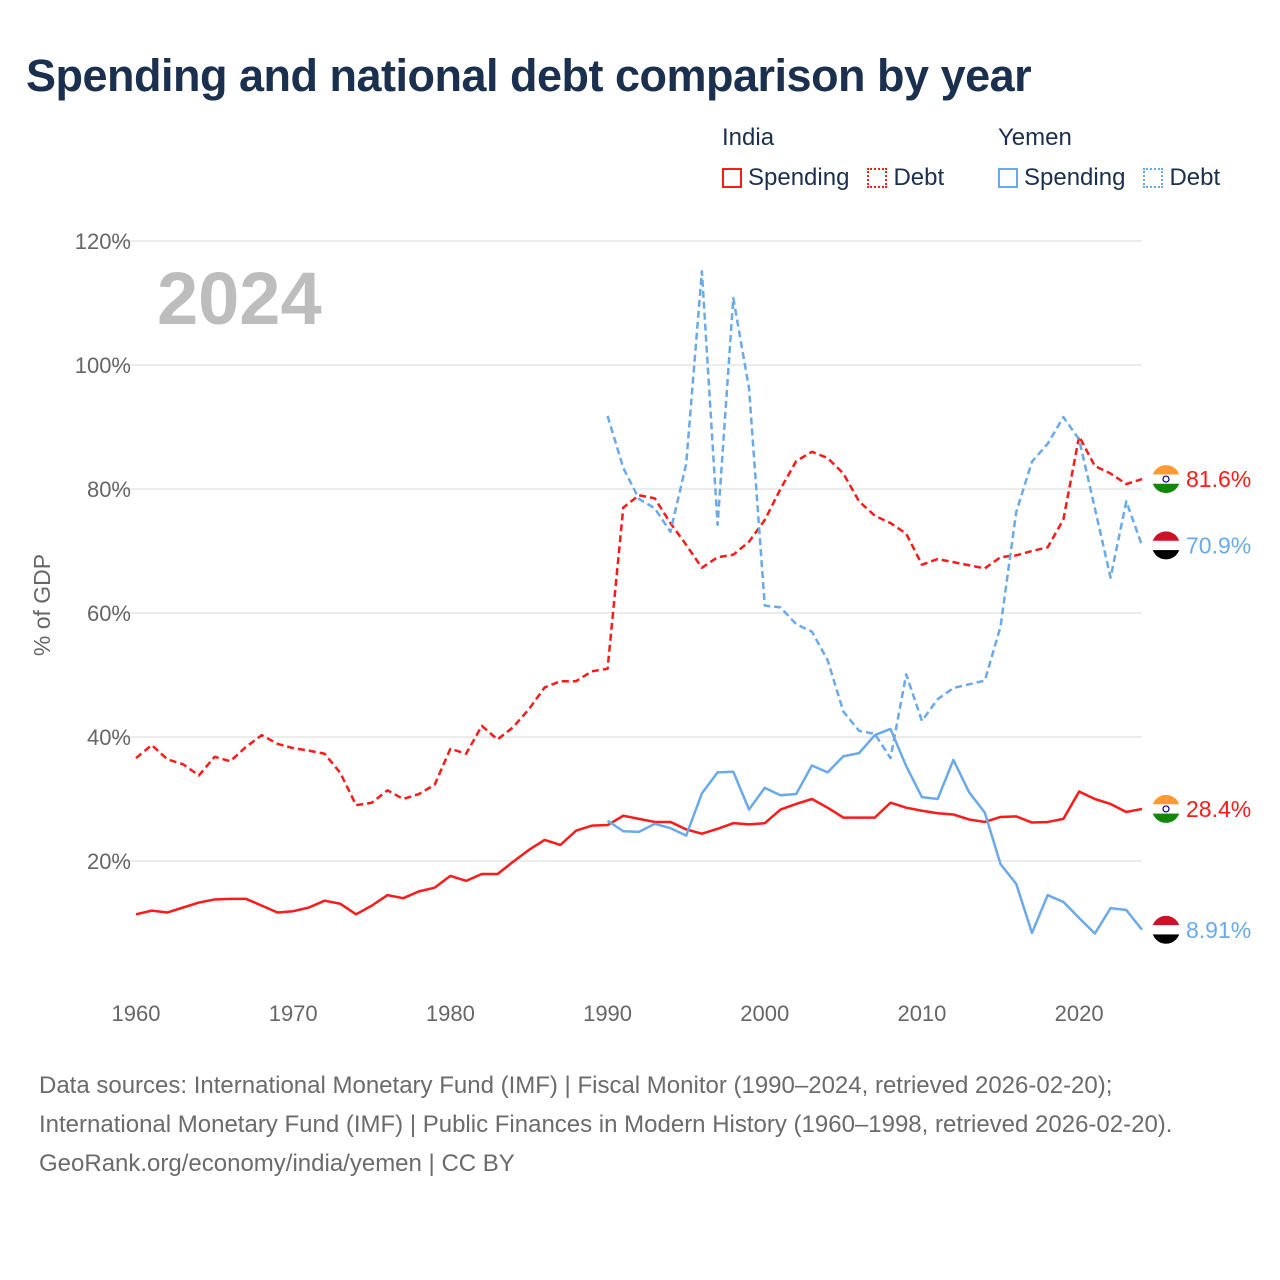 The image size is (1280, 1280). Describe the element at coordinates (450, 1013) in the screenshot. I see `x-tick-label: 1980` at that location.